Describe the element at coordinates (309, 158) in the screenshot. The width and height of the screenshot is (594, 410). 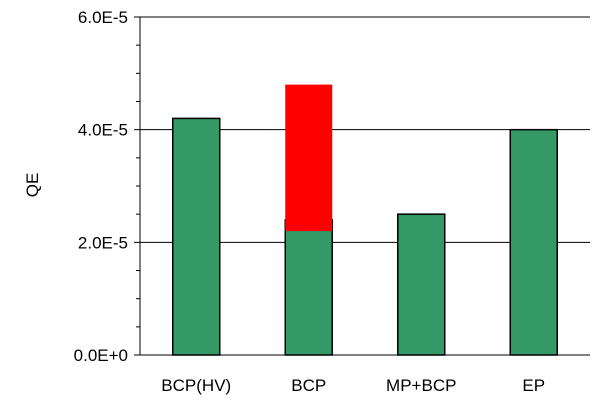
I see `overlay-range-bar` at that location.